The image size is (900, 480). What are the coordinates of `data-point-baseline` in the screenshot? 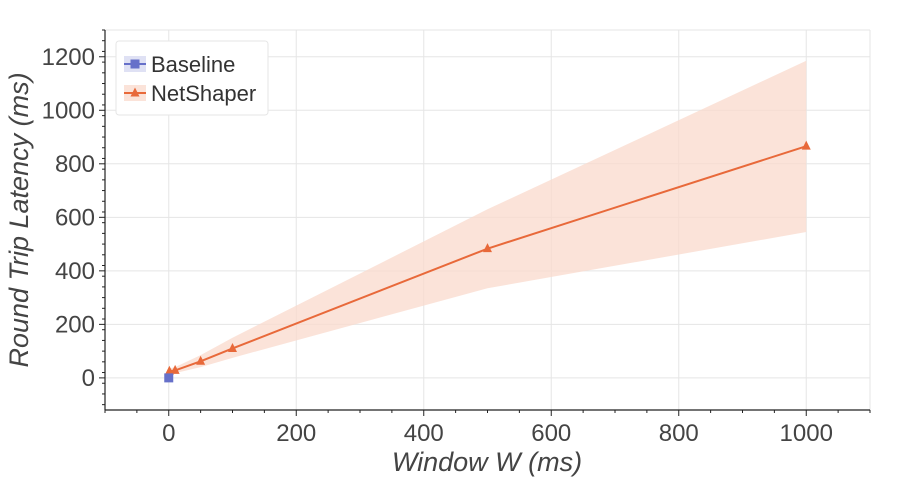 It's located at (169, 378).